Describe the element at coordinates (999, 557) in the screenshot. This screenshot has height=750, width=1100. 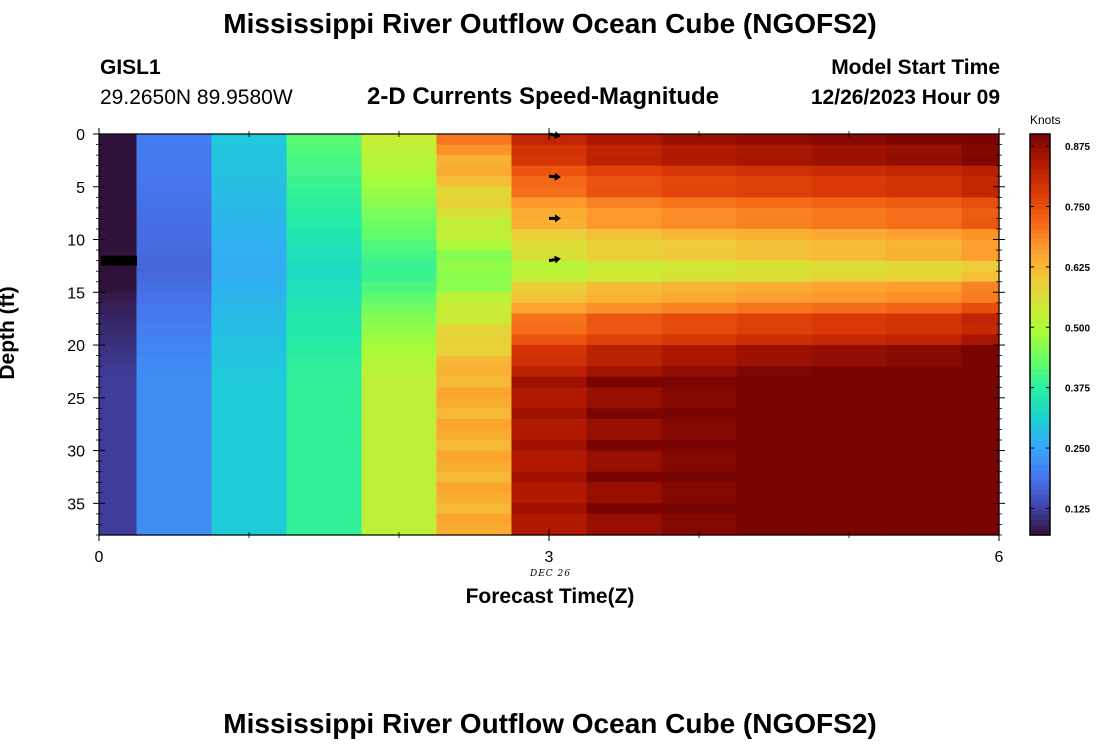
I see `x-tick-label: 6` at that location.